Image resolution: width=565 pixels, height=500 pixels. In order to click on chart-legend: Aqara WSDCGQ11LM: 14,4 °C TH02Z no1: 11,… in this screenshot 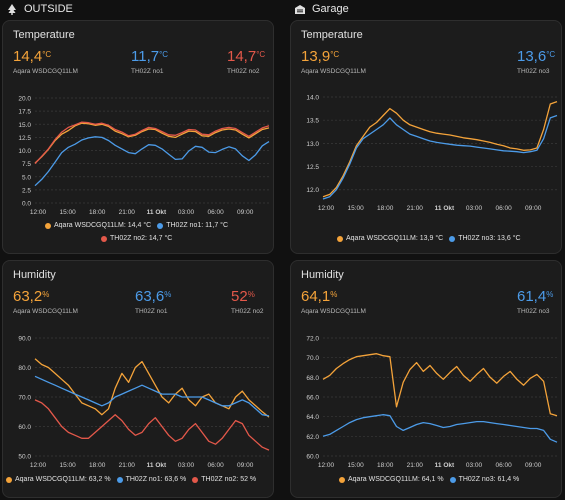, I will do `click(139, 225)`.